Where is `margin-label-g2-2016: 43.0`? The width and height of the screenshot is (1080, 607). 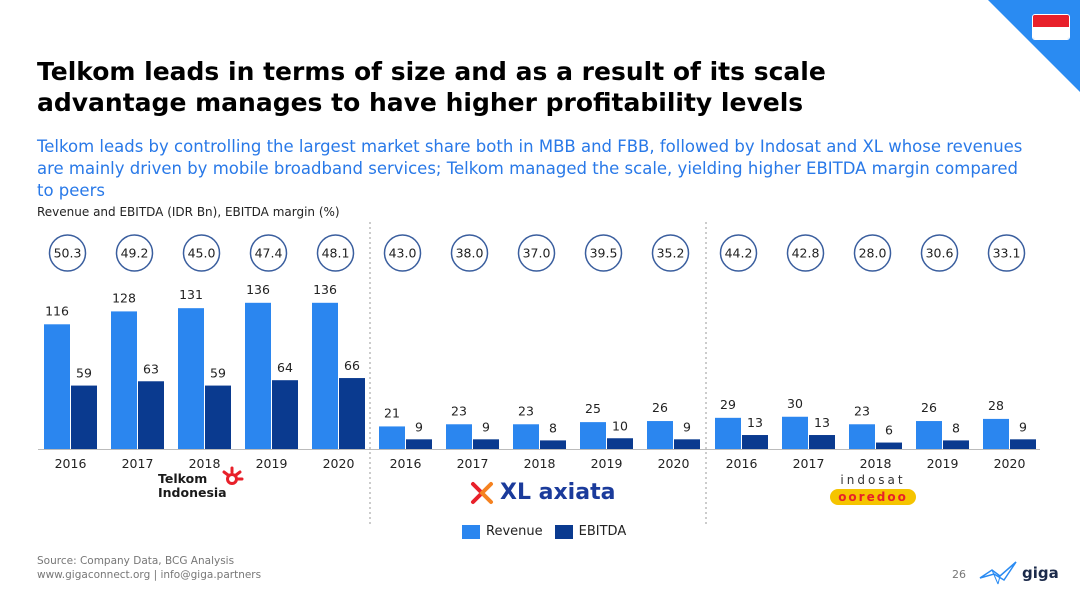 margin-label-g2-2016: 43.0 is located at coordinates (403, 253).